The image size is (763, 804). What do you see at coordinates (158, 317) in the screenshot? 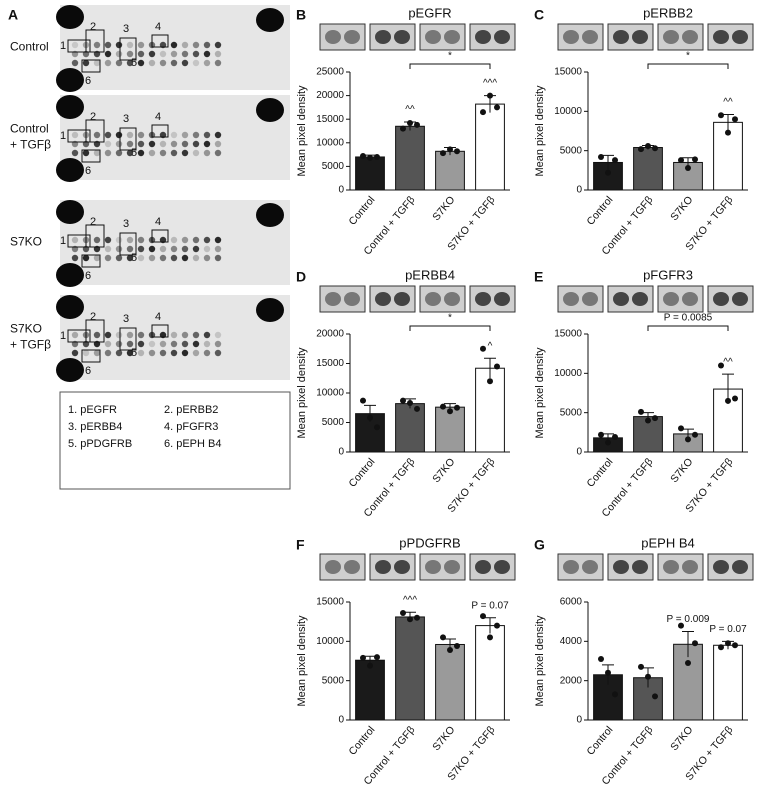
I see `spot-number: 4` at bounding box center [158, 317].